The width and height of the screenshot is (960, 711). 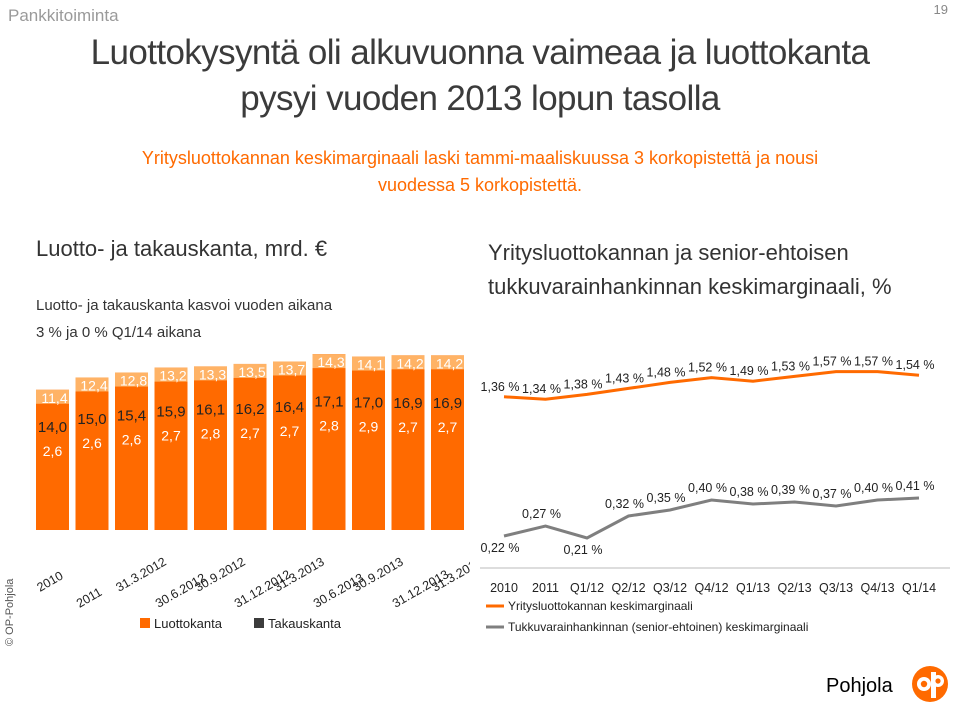 What do you see at coordinates (860, 686) in the screenshot?
I see `logo-text: Pohjola` at bounding box center [860, 686].